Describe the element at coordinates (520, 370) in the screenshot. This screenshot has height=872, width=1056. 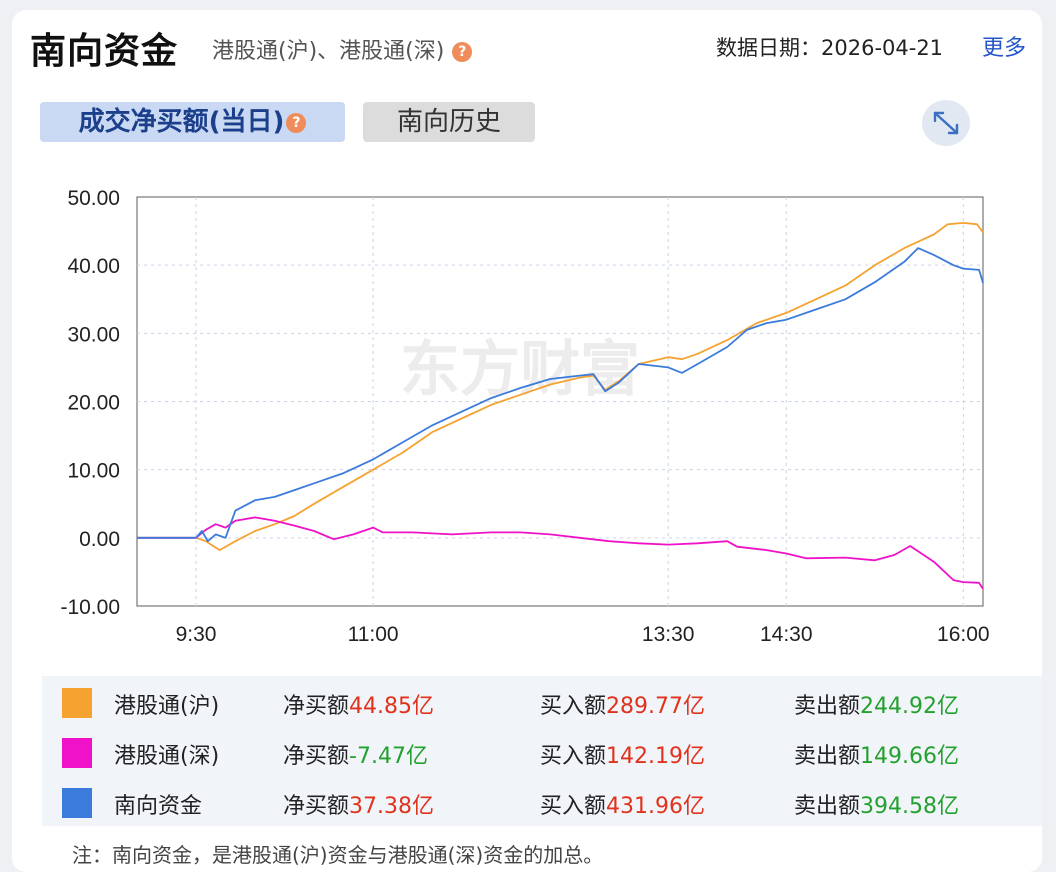
I see `watermark: 东方财富` at that location.